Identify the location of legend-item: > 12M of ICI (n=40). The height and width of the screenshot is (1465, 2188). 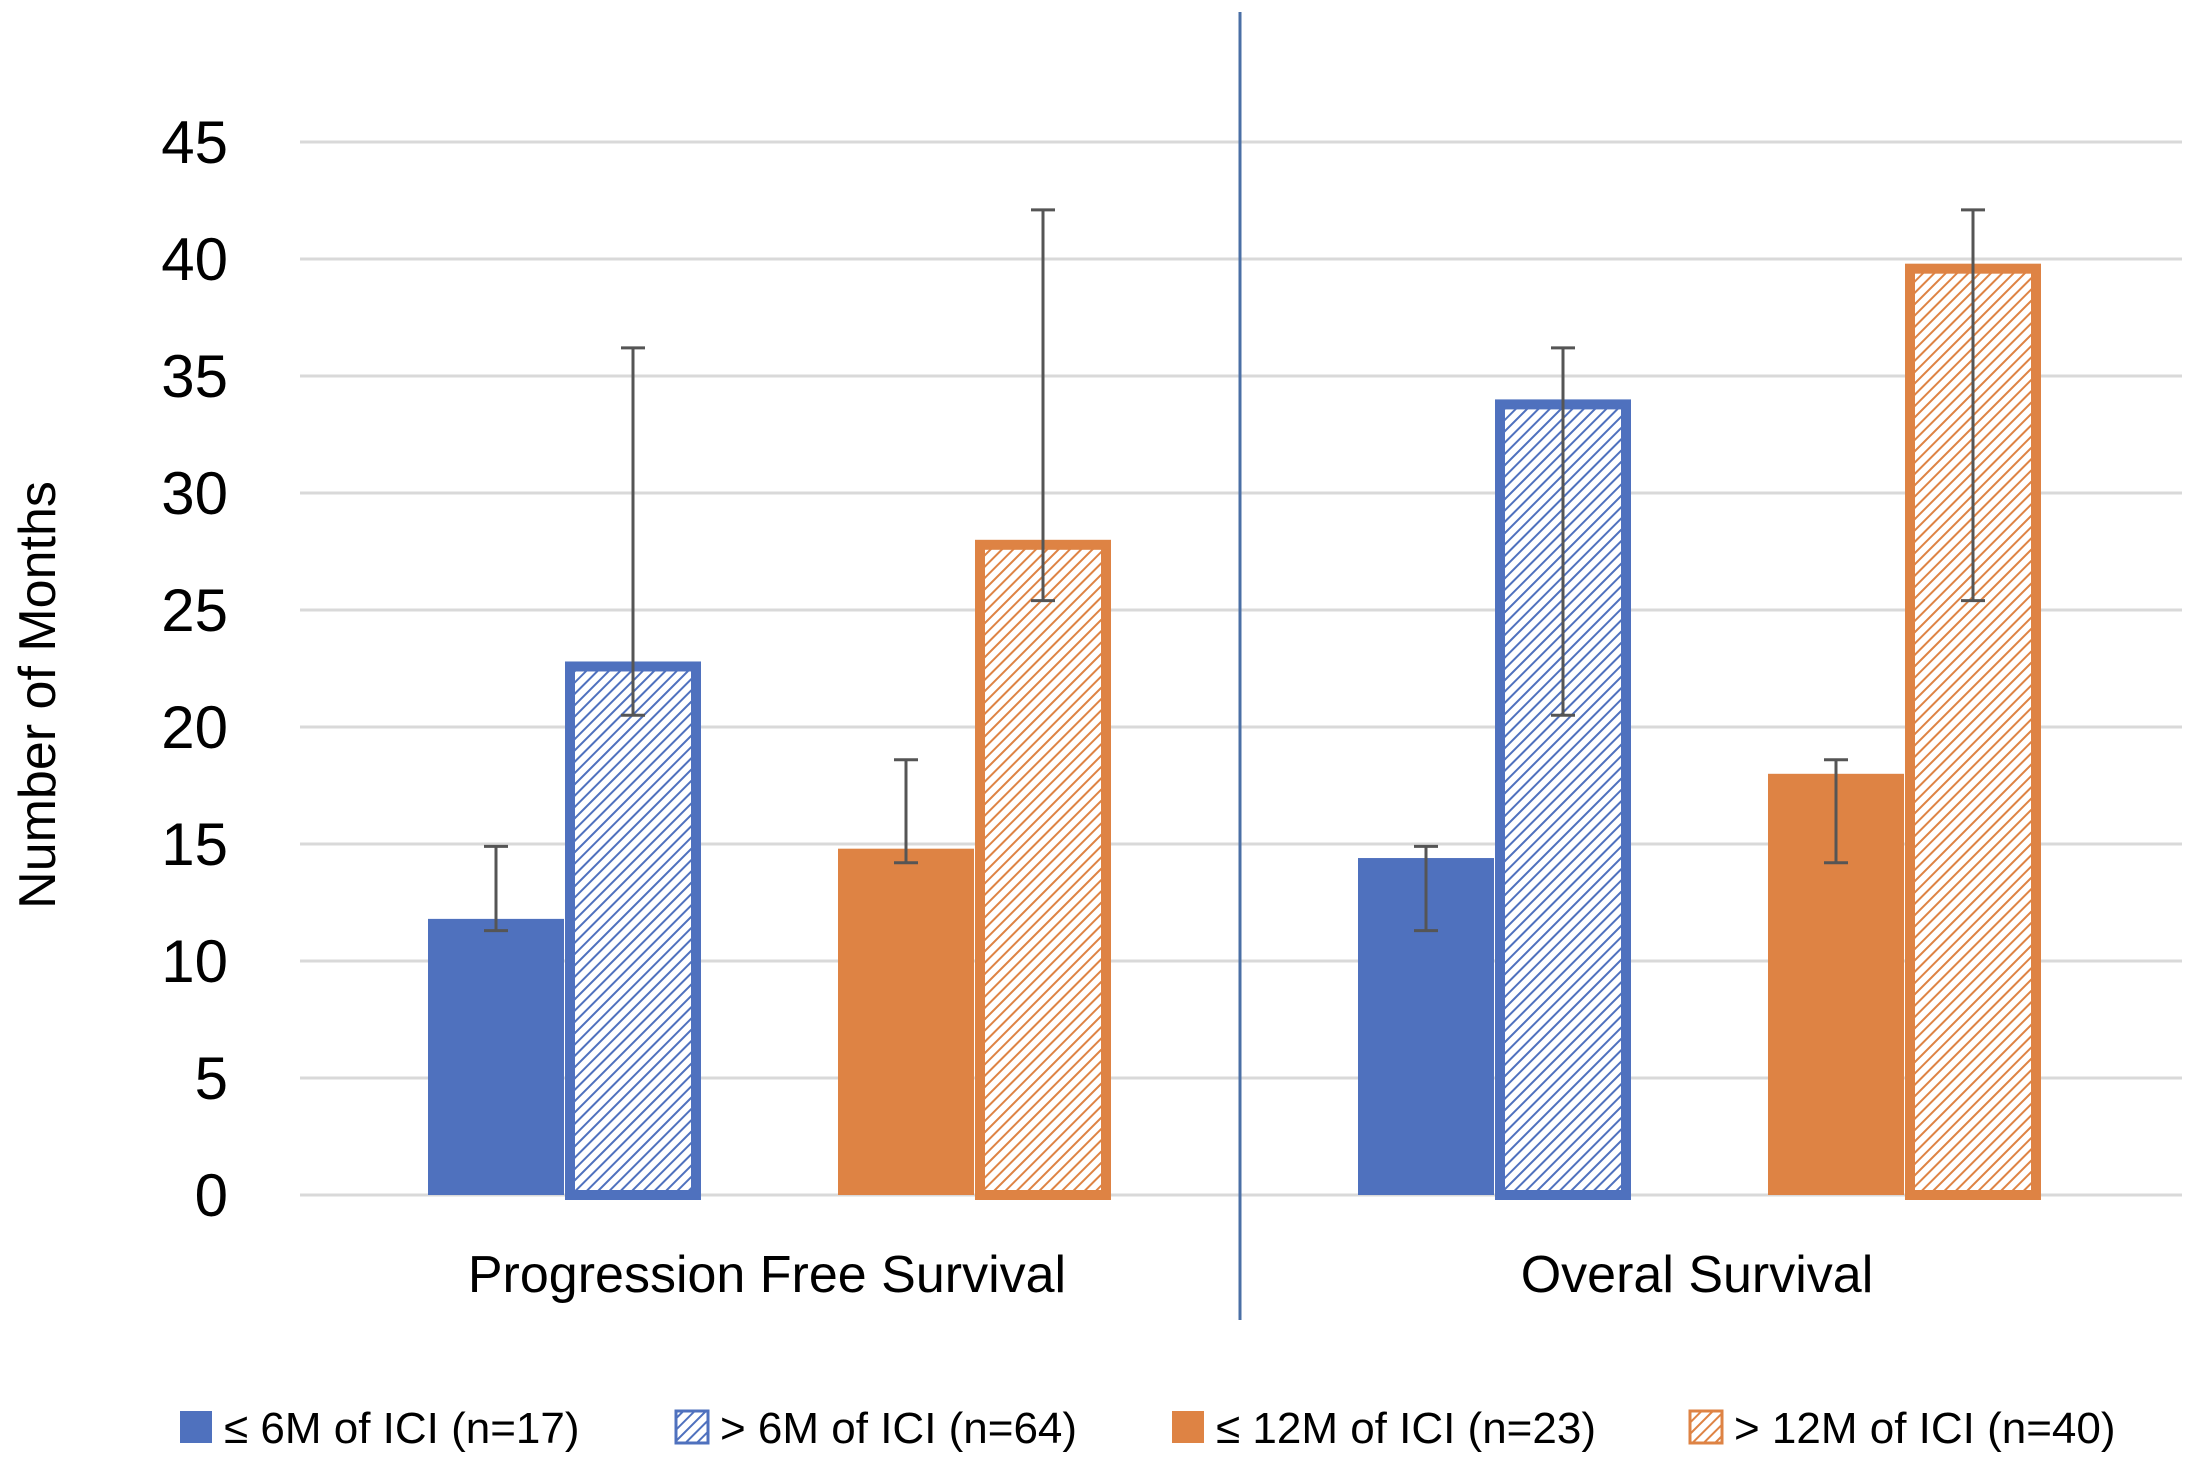
(1902, 1428).